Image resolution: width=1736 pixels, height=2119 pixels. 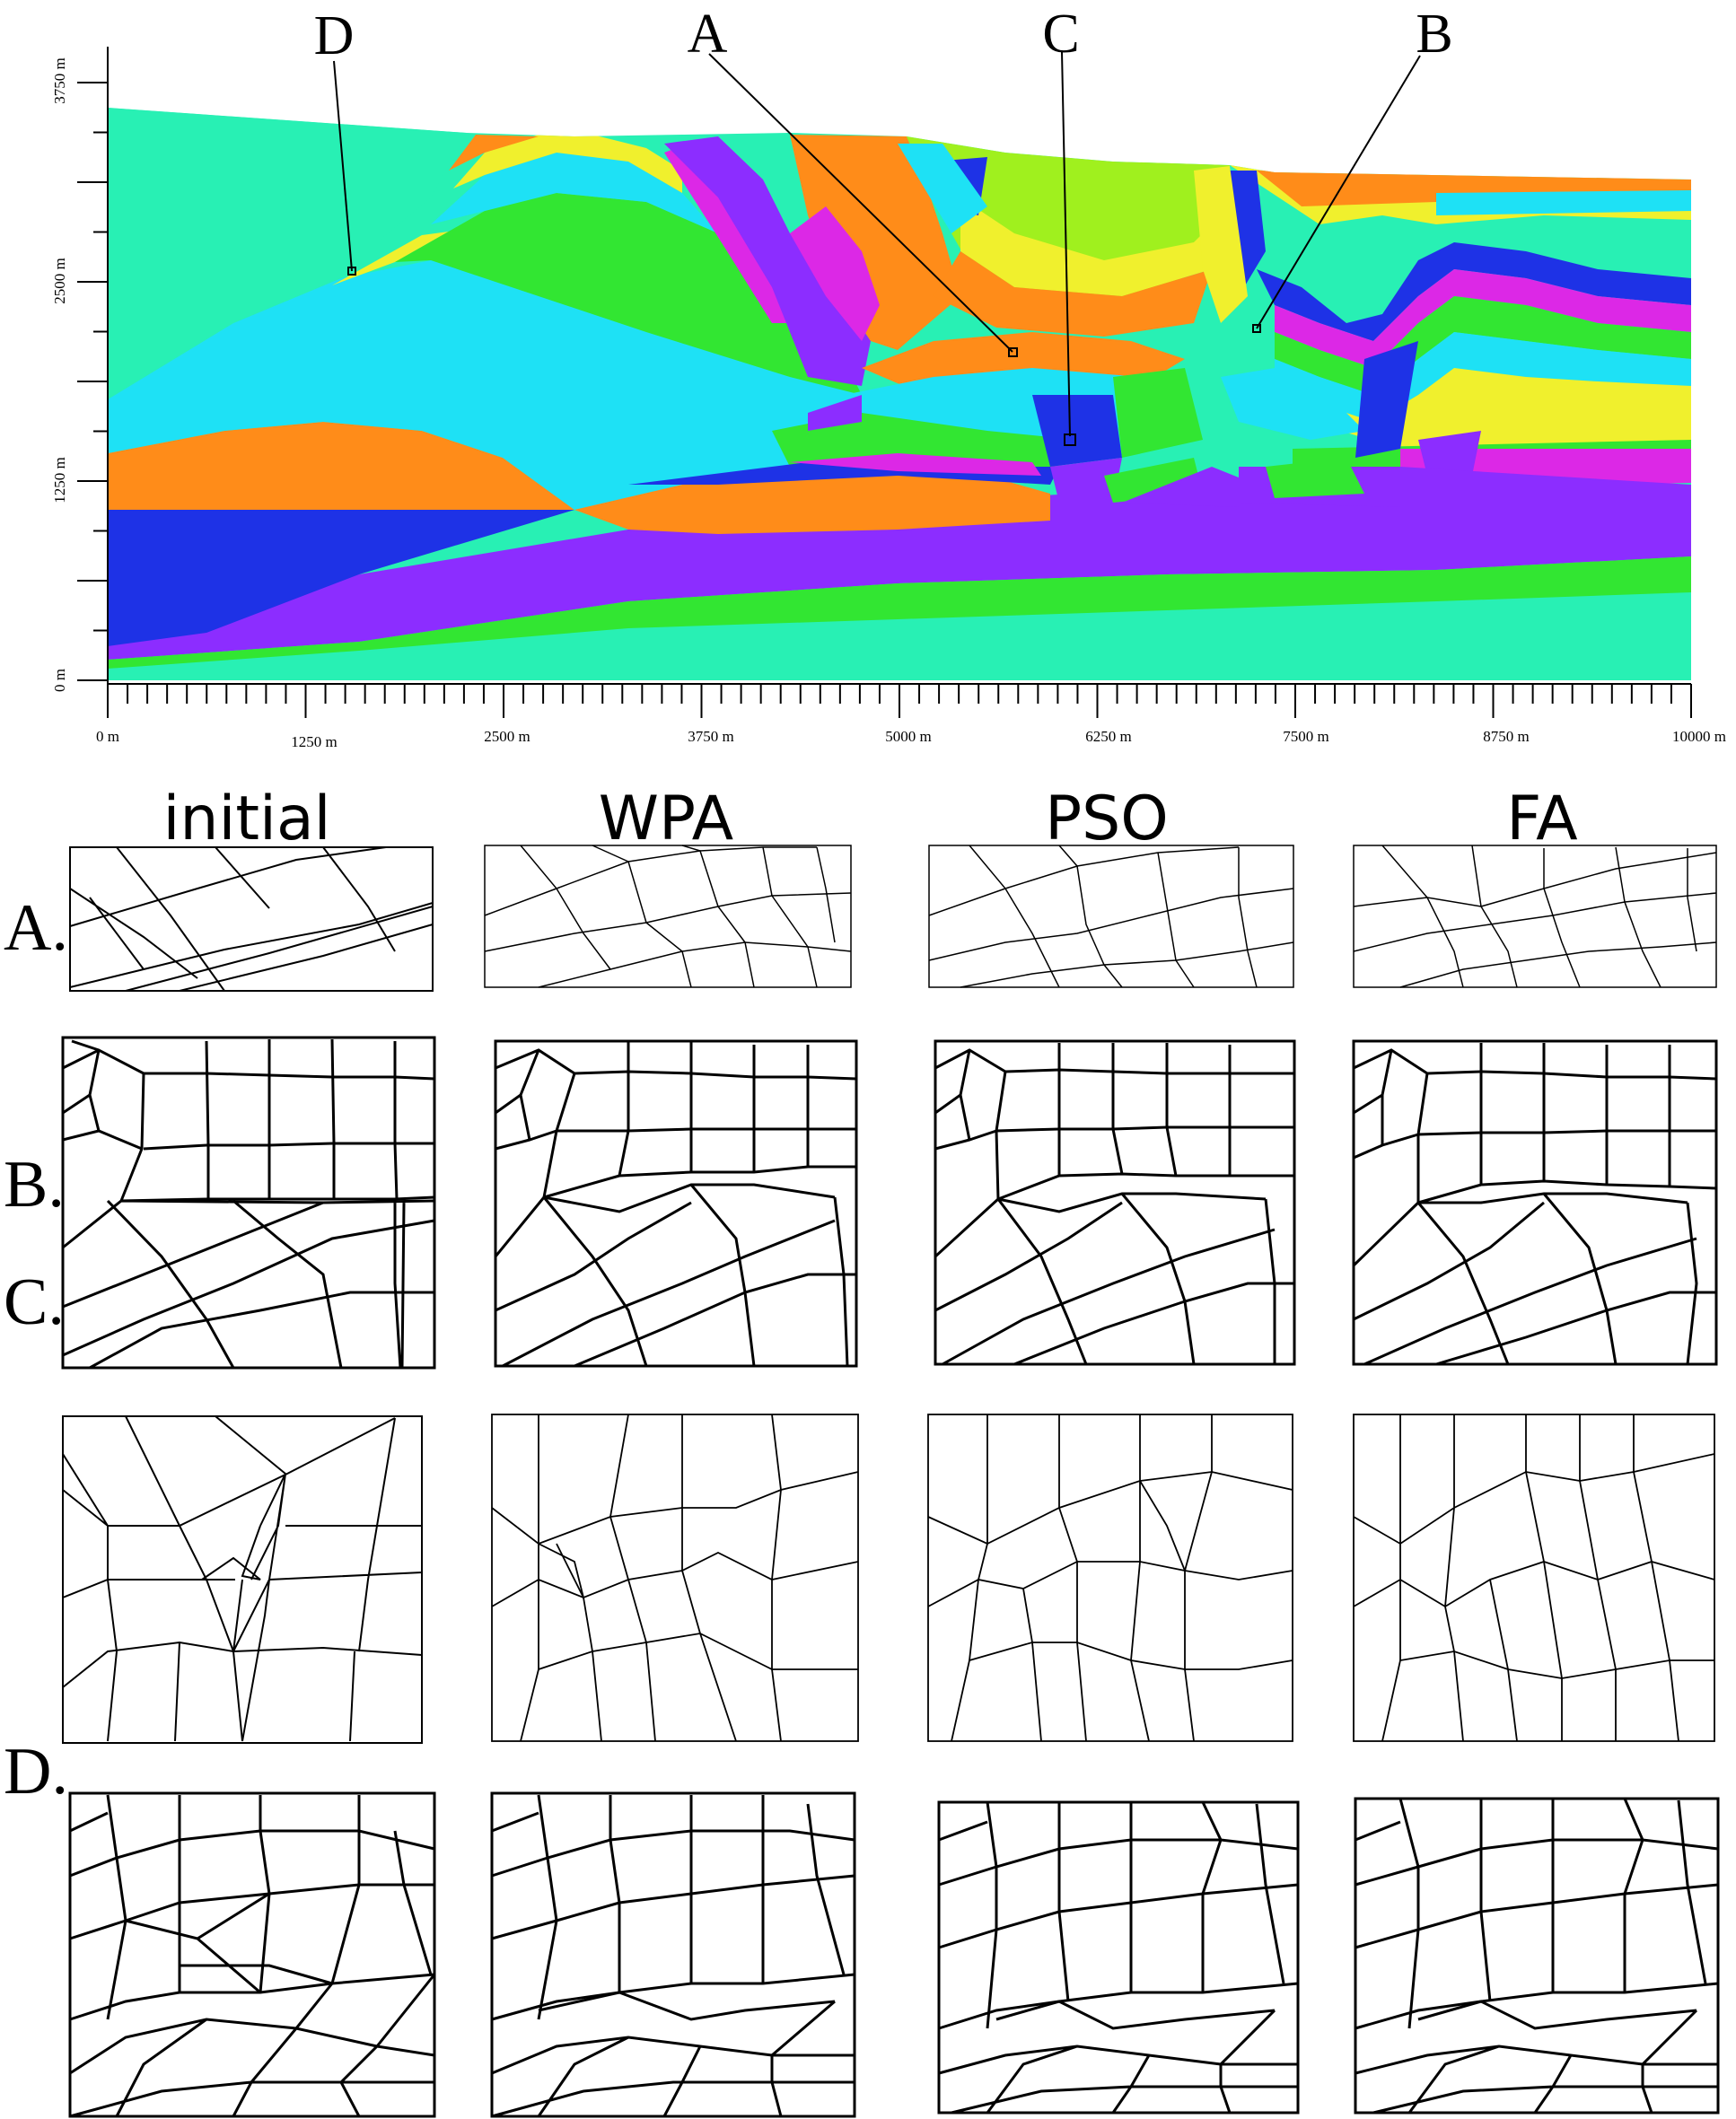 What do you see at coordinates (666, 819) in the screenshot?
I see `column-header-wpa: WPA` at bounding box center [666, 819].